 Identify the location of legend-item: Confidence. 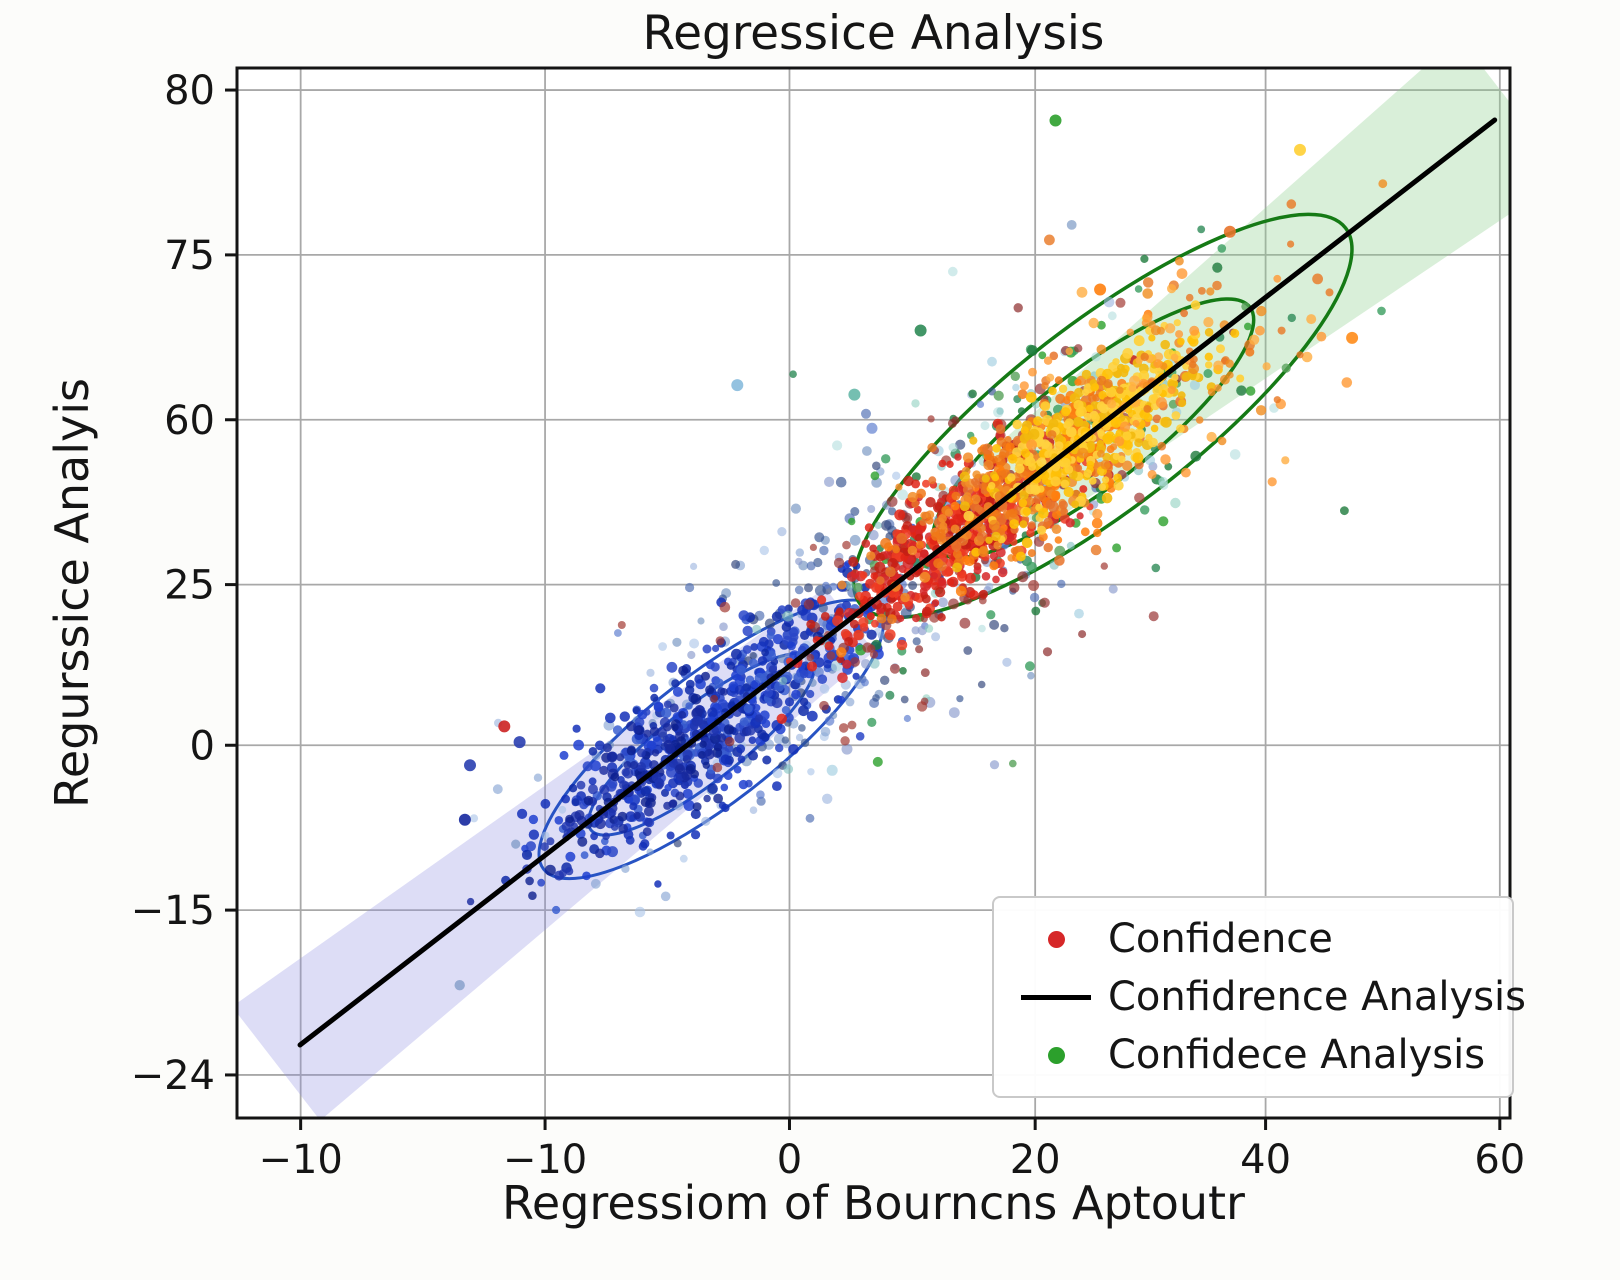
(1253, 939).